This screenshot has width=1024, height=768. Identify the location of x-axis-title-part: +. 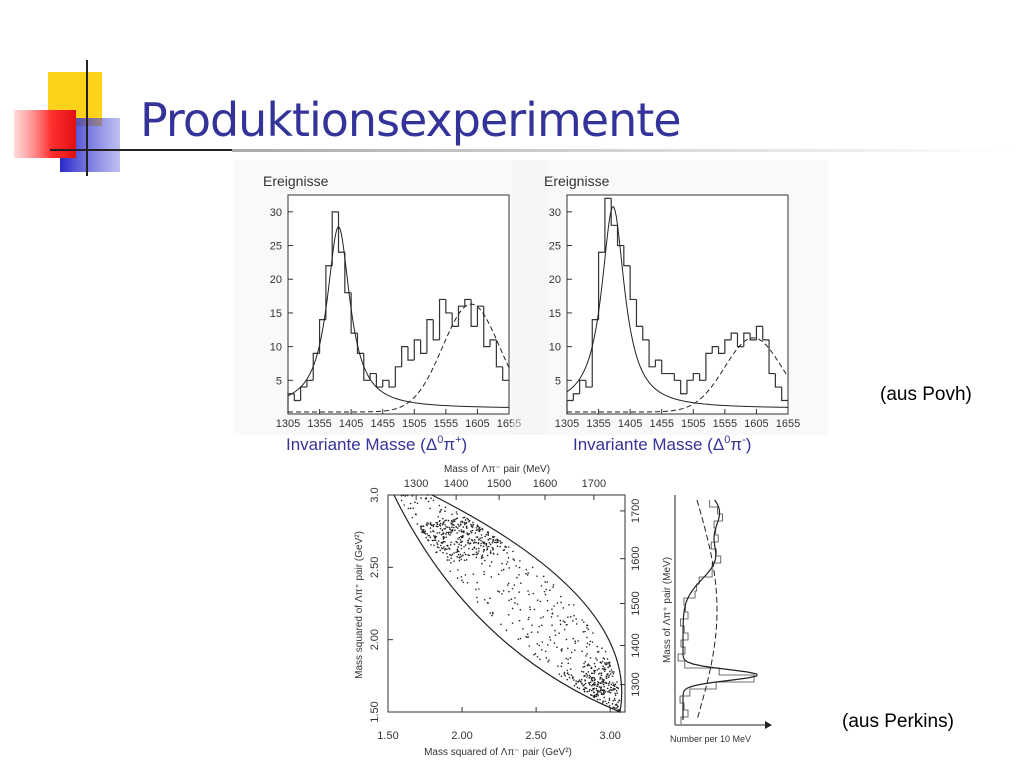
(458, 440).